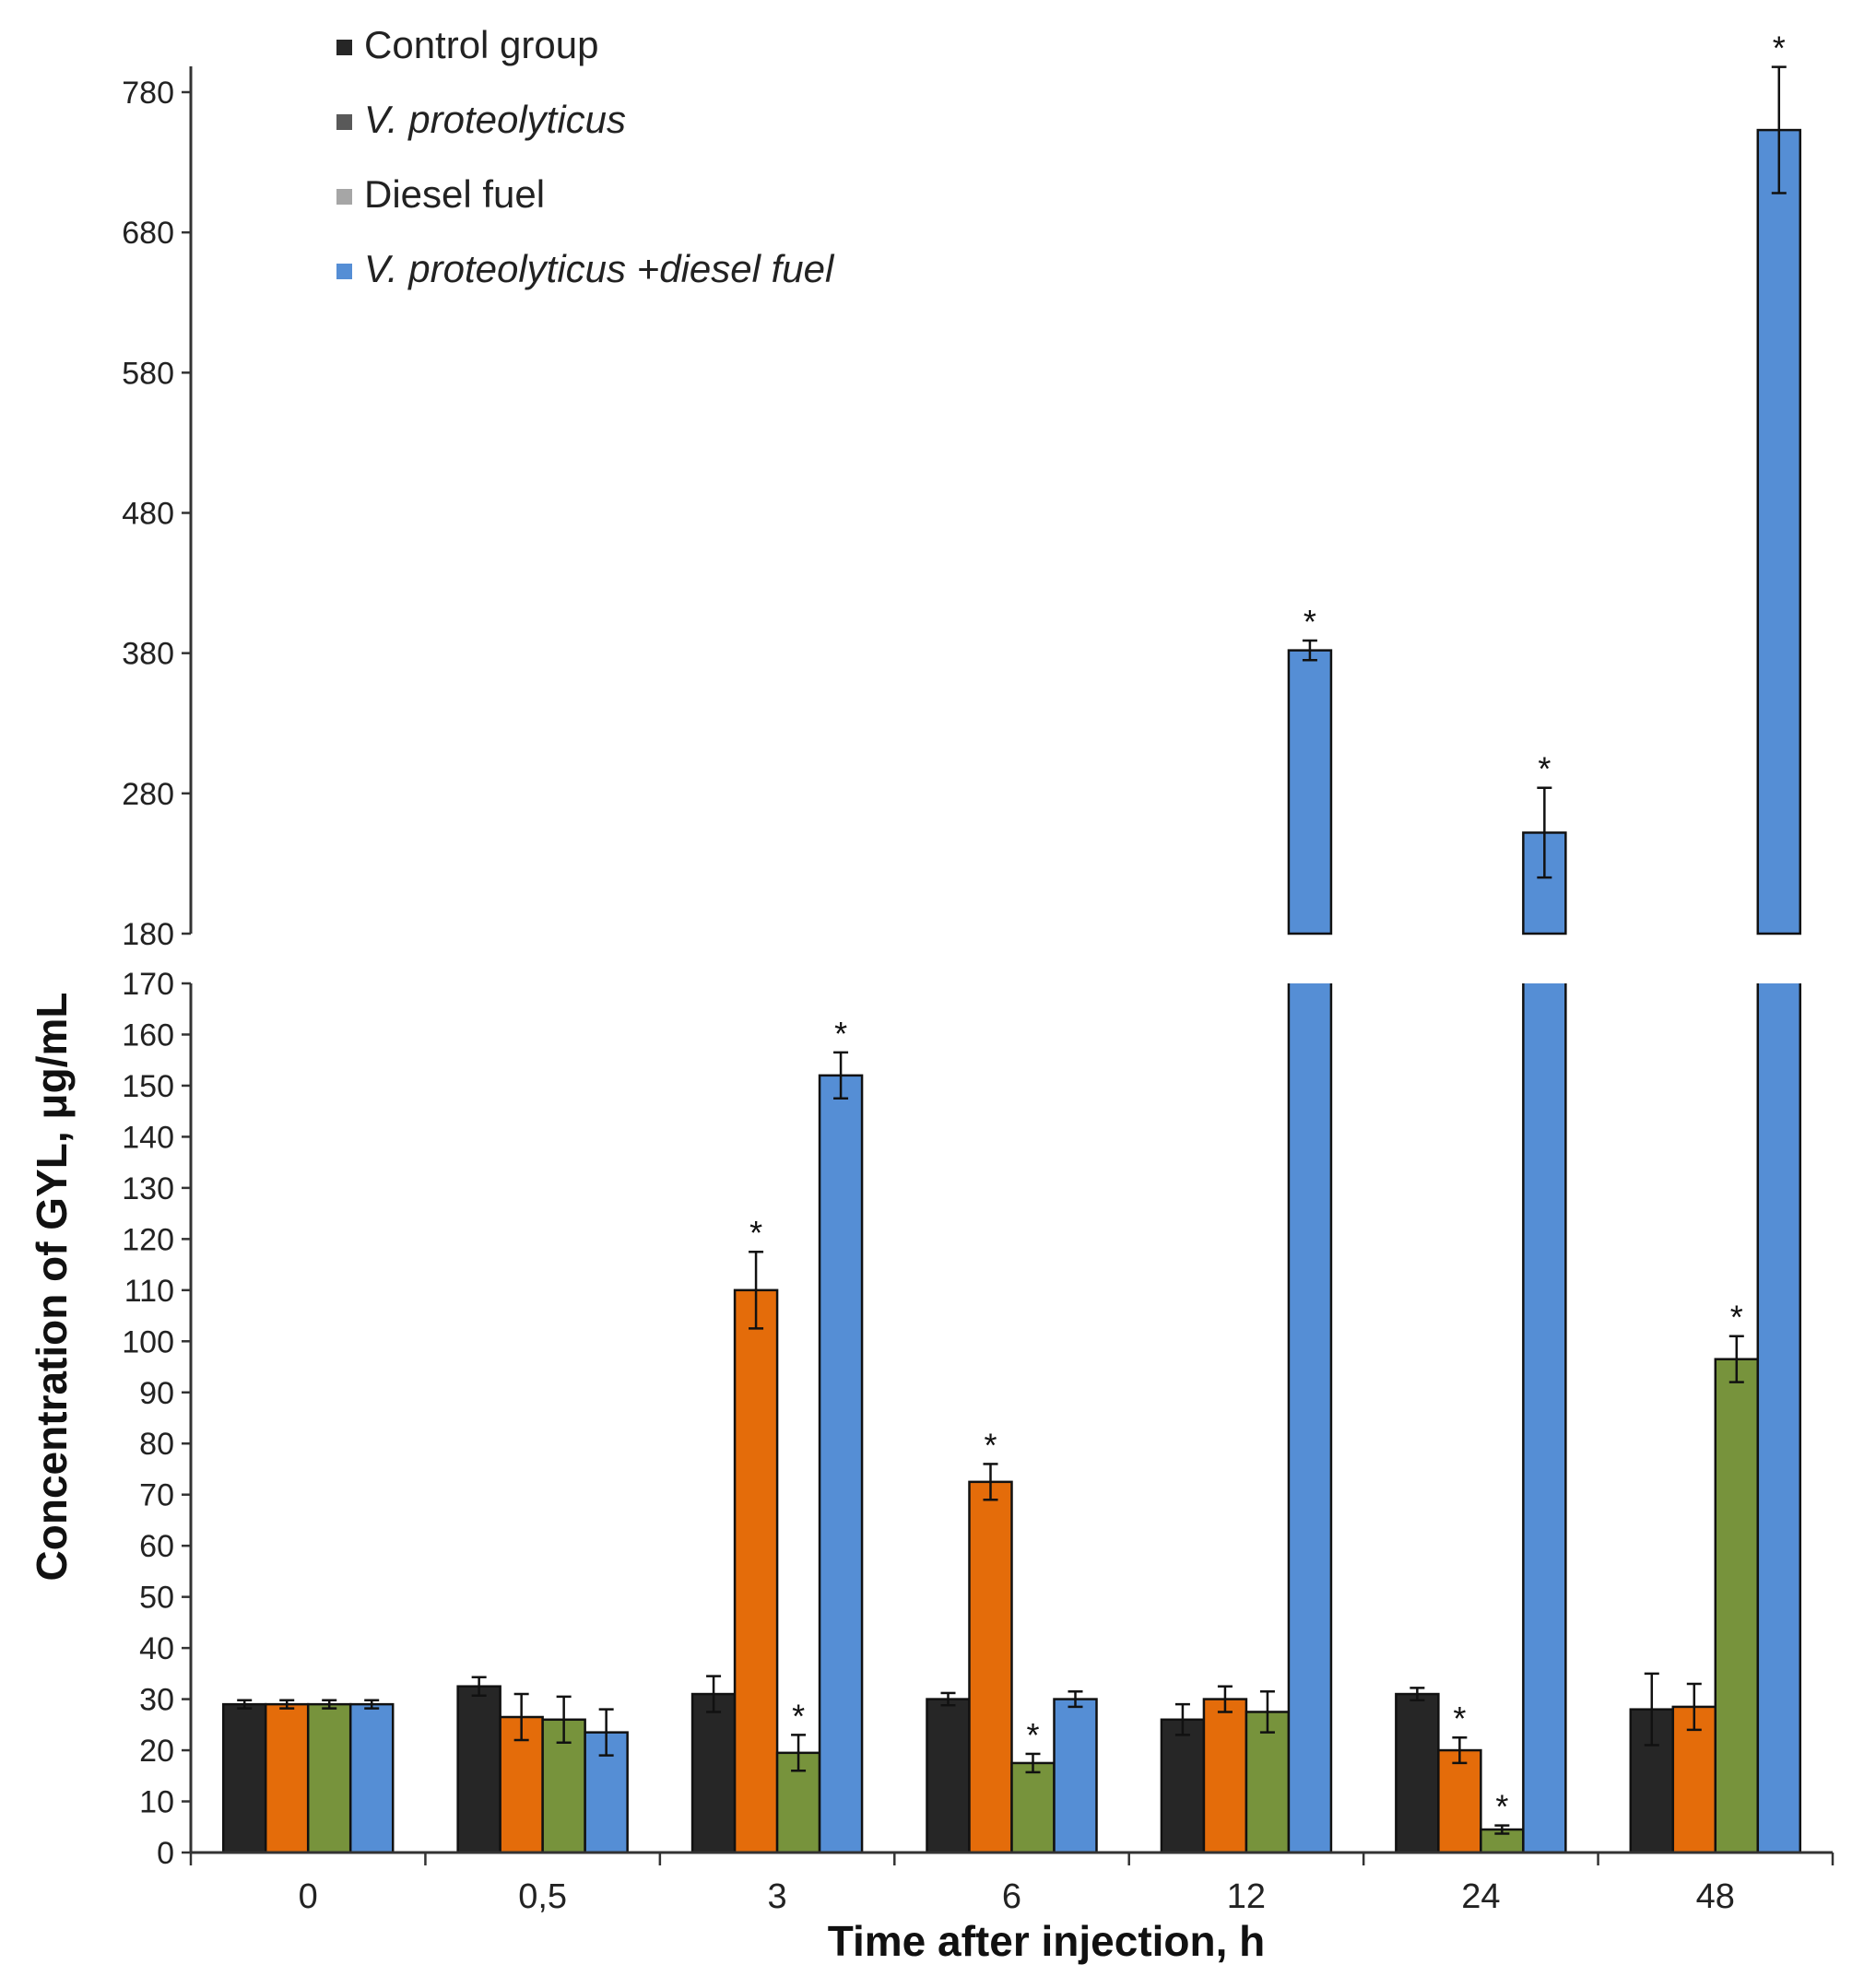  What do you see at coordinates (148, 984) in the screenshot?
I see `lower-y-tick-label: 170` at bounding box center [148, 984].